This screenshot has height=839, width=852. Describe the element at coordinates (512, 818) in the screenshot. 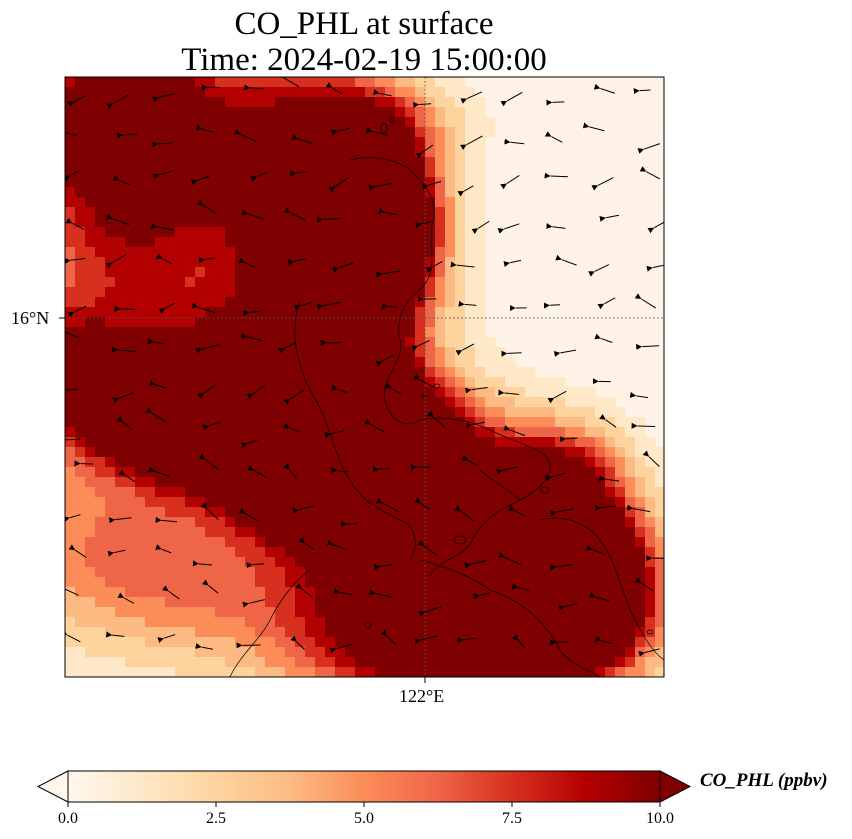

I see `colorbar-tick-label: 7.5` at that location.